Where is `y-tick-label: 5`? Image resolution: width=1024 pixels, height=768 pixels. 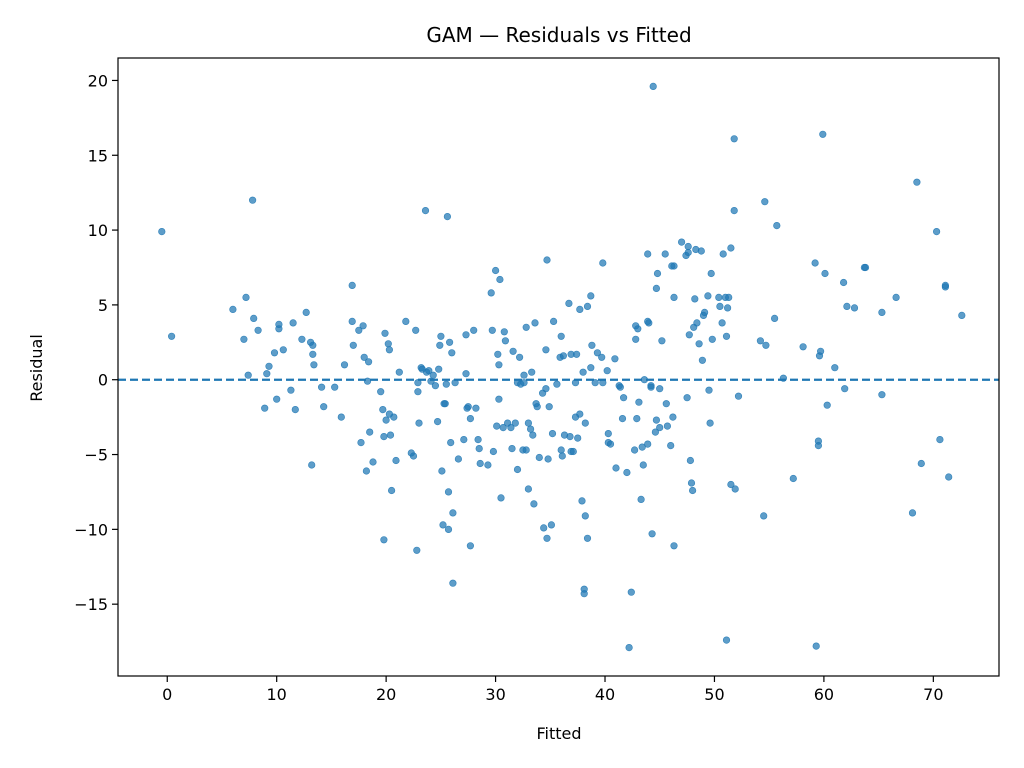
y-tick-label: 5 is located at coordinates (103, 305).